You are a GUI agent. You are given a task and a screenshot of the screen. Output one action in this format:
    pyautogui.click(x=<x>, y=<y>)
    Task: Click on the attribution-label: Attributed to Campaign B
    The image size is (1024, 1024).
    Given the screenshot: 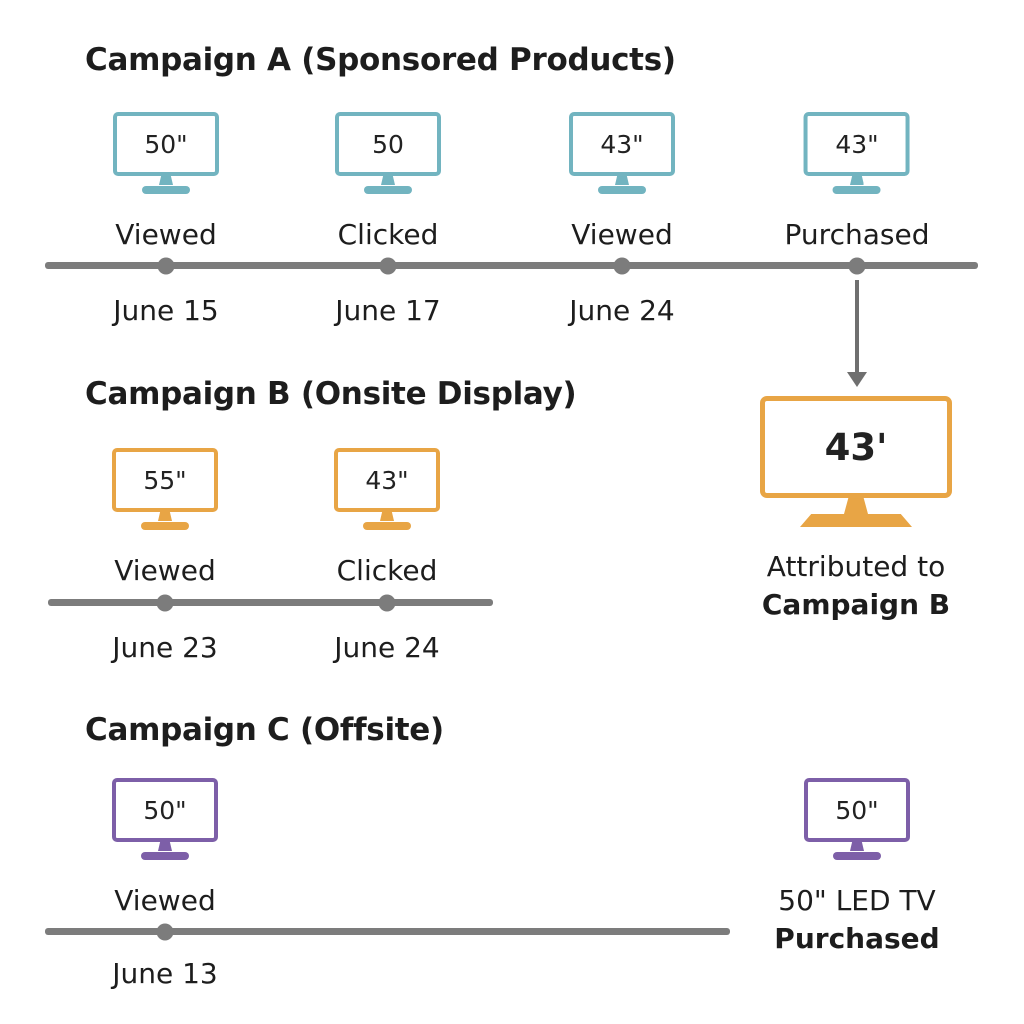 What is the action you would take?
    pyautogui.click(x=856, y=586)
    